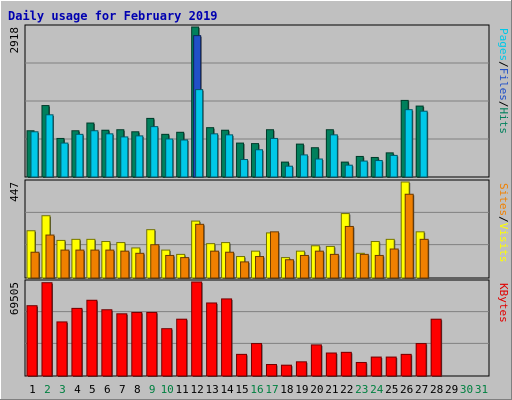 The image size is (512, 400). I want to click on legend-entry: Pages, so click(503, 44).